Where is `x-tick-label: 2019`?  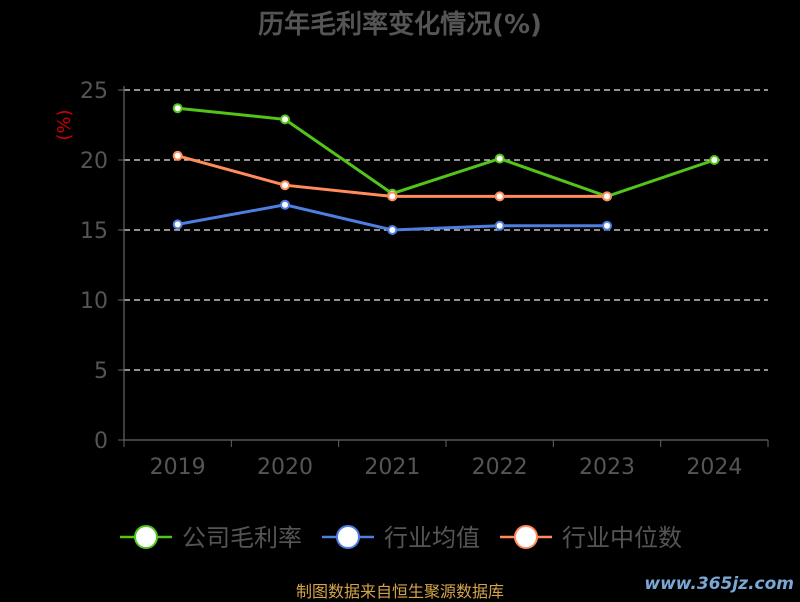 x-tick-label: 2019 is located at coordinates (178, 467).